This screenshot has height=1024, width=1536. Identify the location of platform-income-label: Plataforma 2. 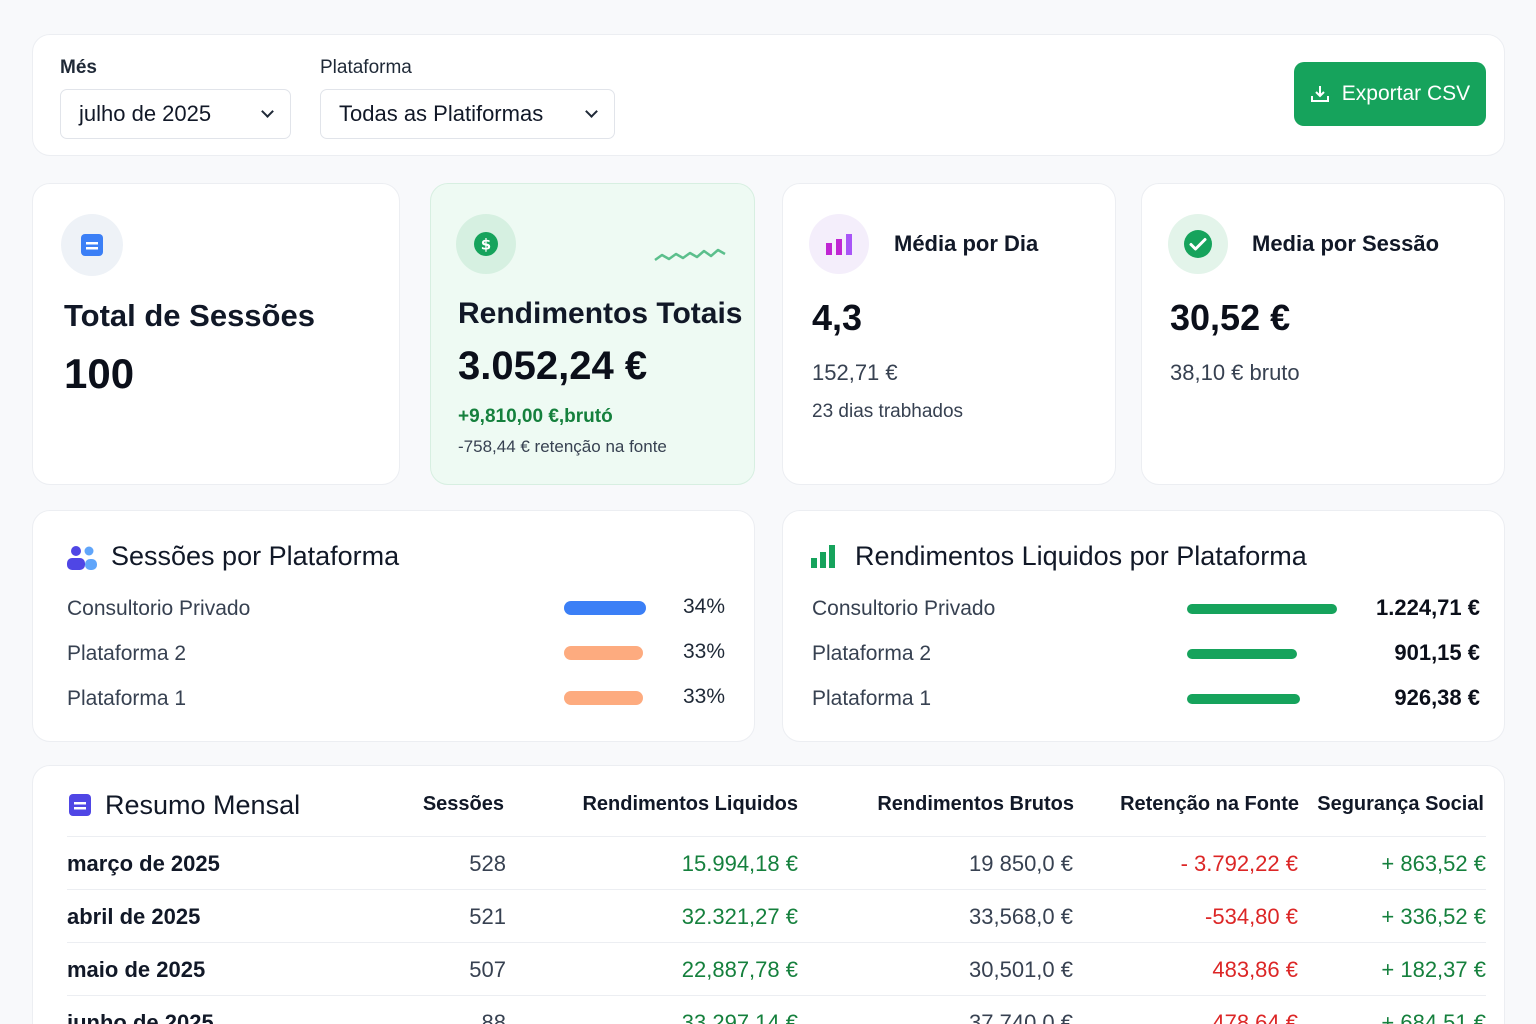
(872, 653).